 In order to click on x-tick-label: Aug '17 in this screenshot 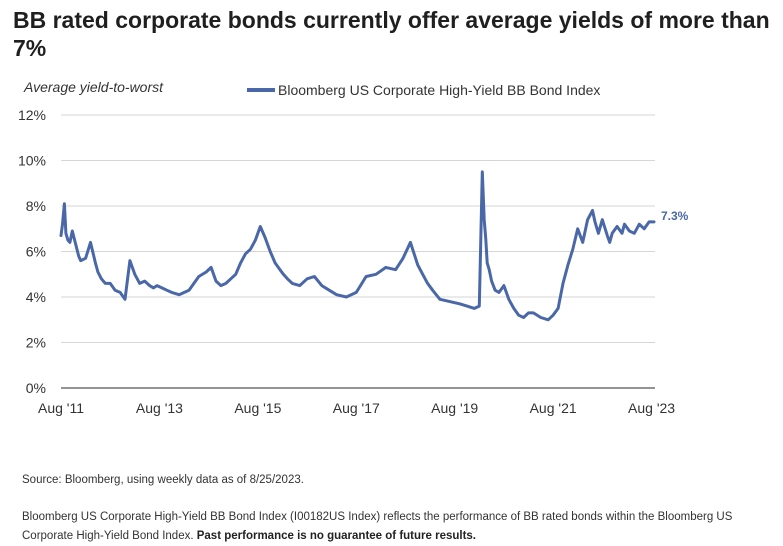, I will do `click(356, 408)`.